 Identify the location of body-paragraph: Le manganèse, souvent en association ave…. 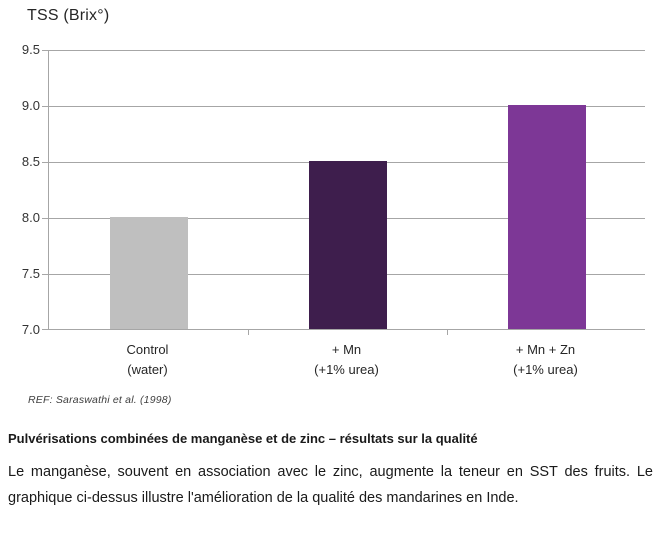
(330, 485).